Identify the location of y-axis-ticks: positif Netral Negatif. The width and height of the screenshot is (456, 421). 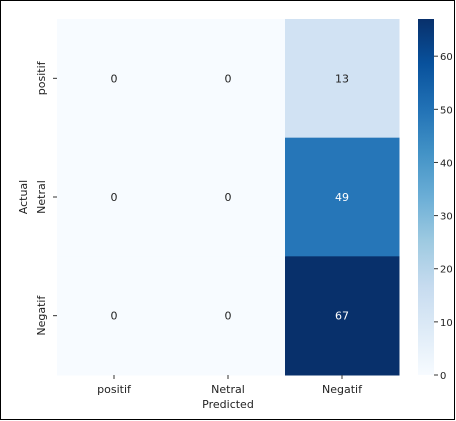
(46, 198).